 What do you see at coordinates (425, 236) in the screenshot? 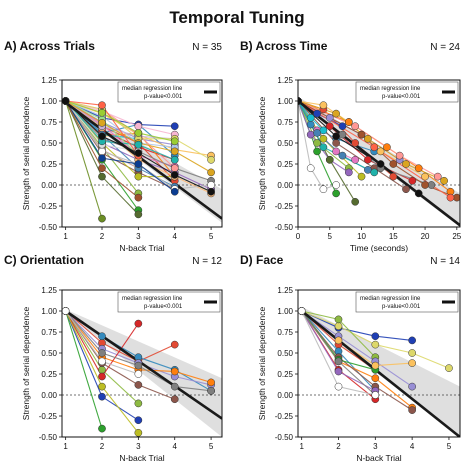
I see `x-tick-label: 20` at bounding box center [425, 236].